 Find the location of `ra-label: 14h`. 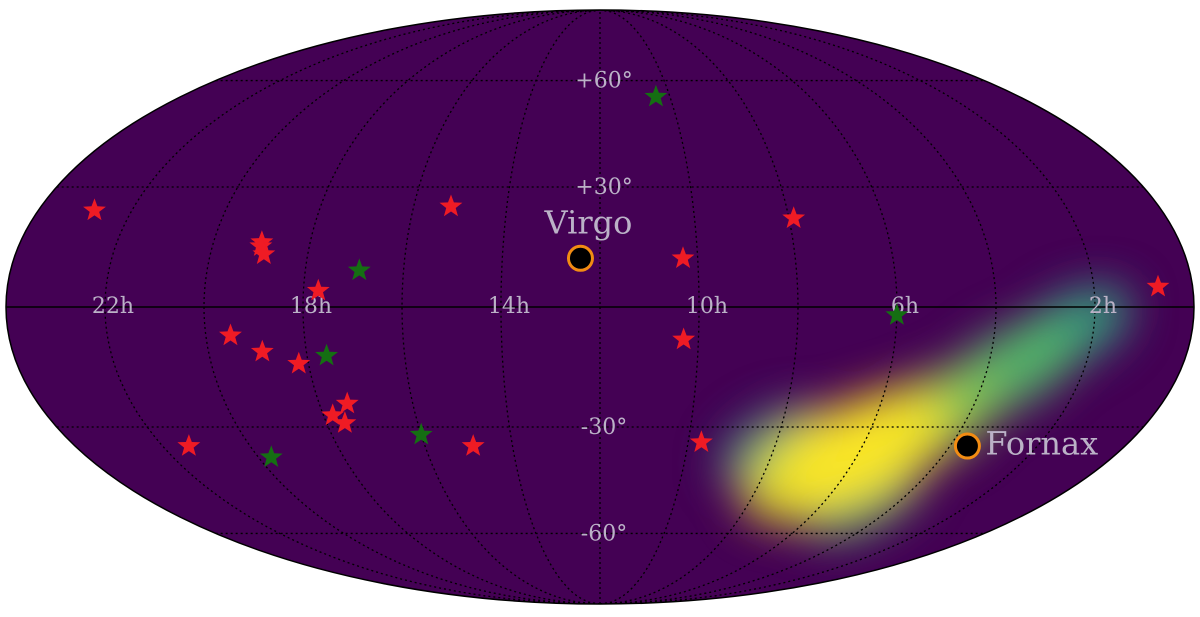

ra-label: 14h is located at coordinates (509, 306).